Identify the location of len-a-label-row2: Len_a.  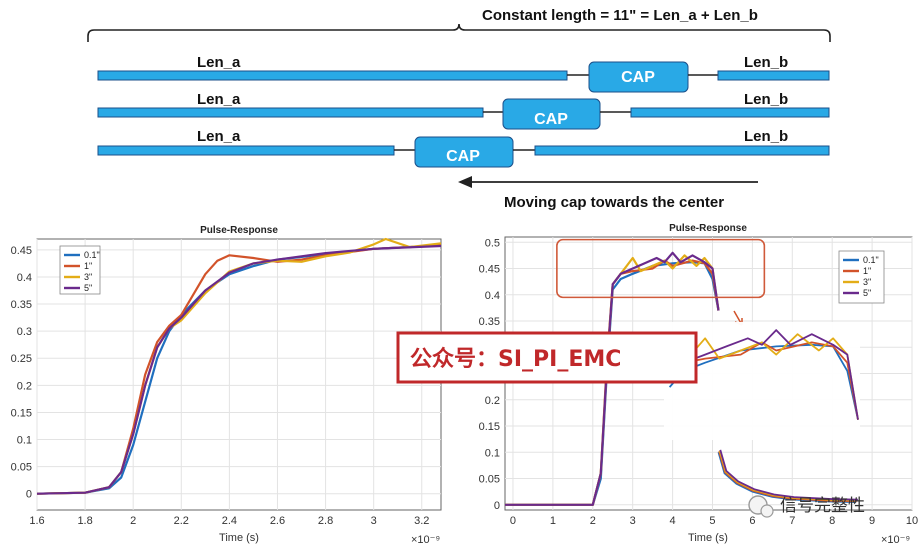
(219, 99).